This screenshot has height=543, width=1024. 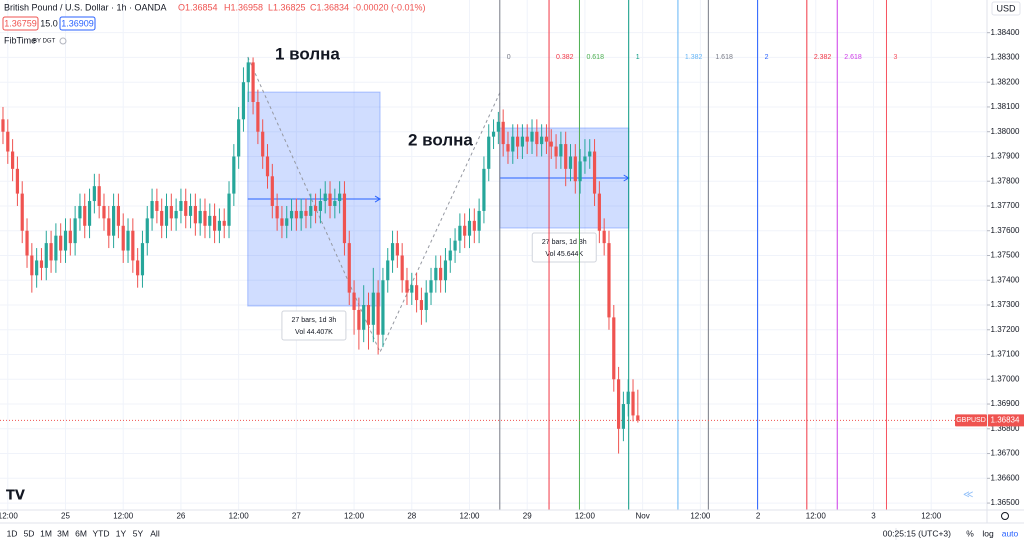 I want to click on y-tick-label: 1.37000, so click(x=1005, y=378).